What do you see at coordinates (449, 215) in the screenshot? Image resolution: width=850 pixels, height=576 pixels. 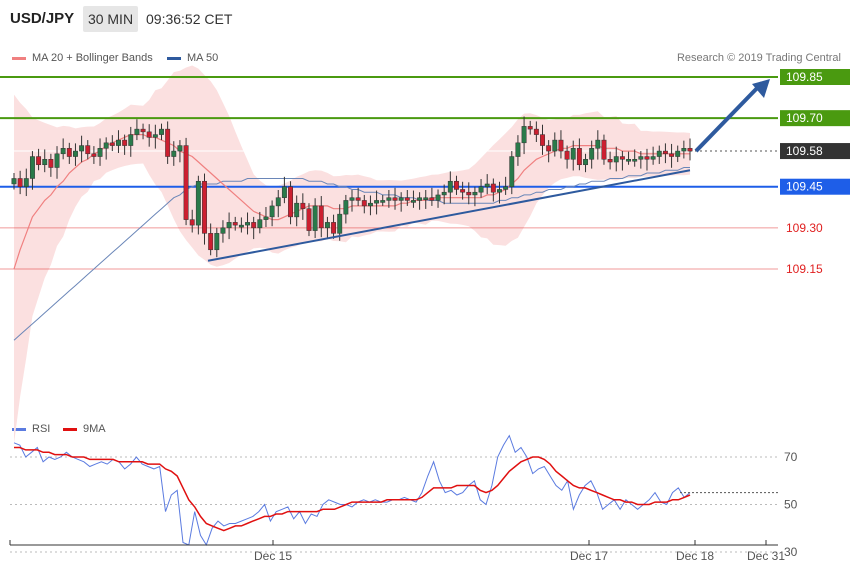 I see `support-trendline` at bounding box center [449, 215].